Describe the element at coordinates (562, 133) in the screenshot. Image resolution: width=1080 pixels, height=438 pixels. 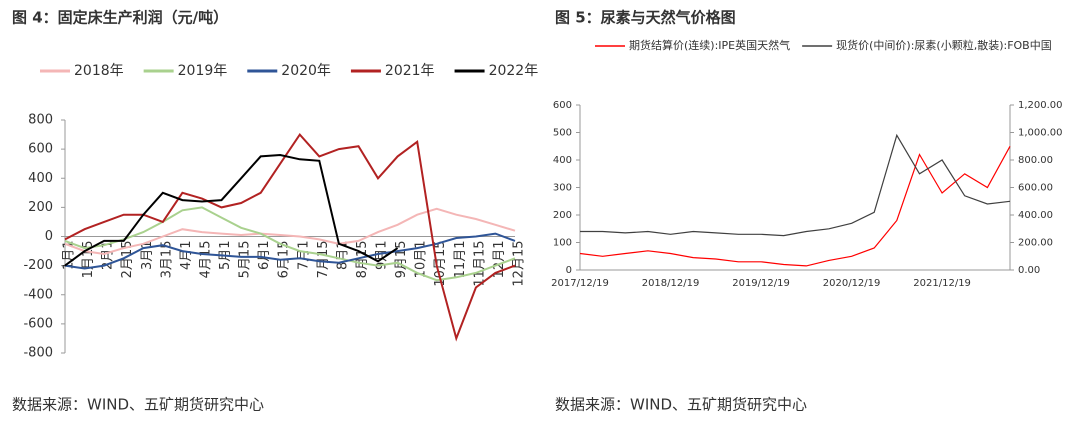
I see `y-tick-label: 500` at that location.